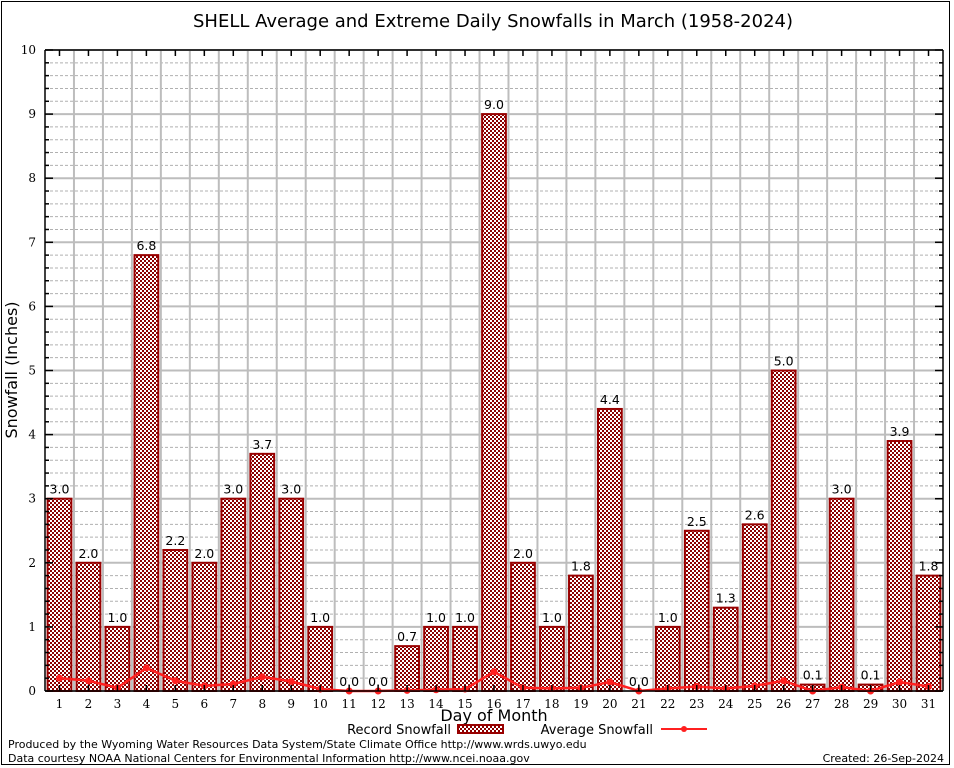 This screenshot has width=954, height=768. I want to click on x-tick-label: 6, so click(205, 704).